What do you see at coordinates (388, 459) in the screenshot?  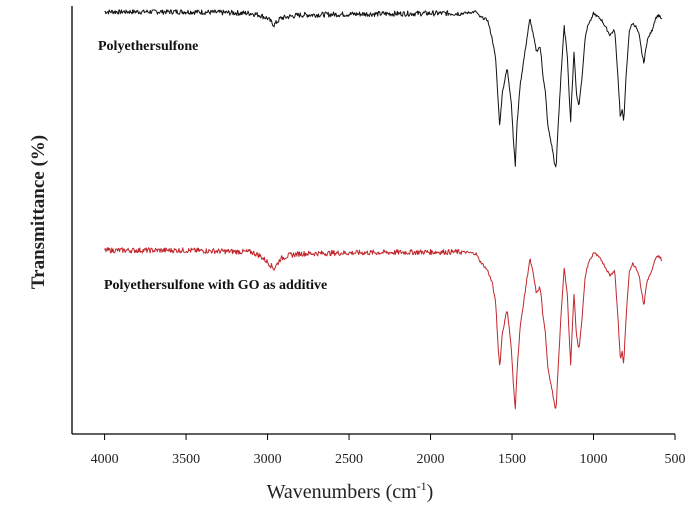 I see `x-tick-labels: 4000 3500 3000 2500 2000 1500 1000 500` at bounding box center [388, 459].